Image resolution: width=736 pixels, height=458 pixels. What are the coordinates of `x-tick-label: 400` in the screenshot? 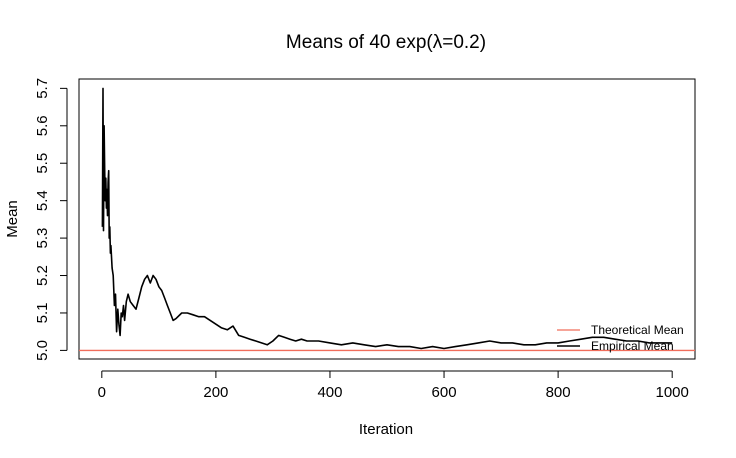 It's located at (329, 392).